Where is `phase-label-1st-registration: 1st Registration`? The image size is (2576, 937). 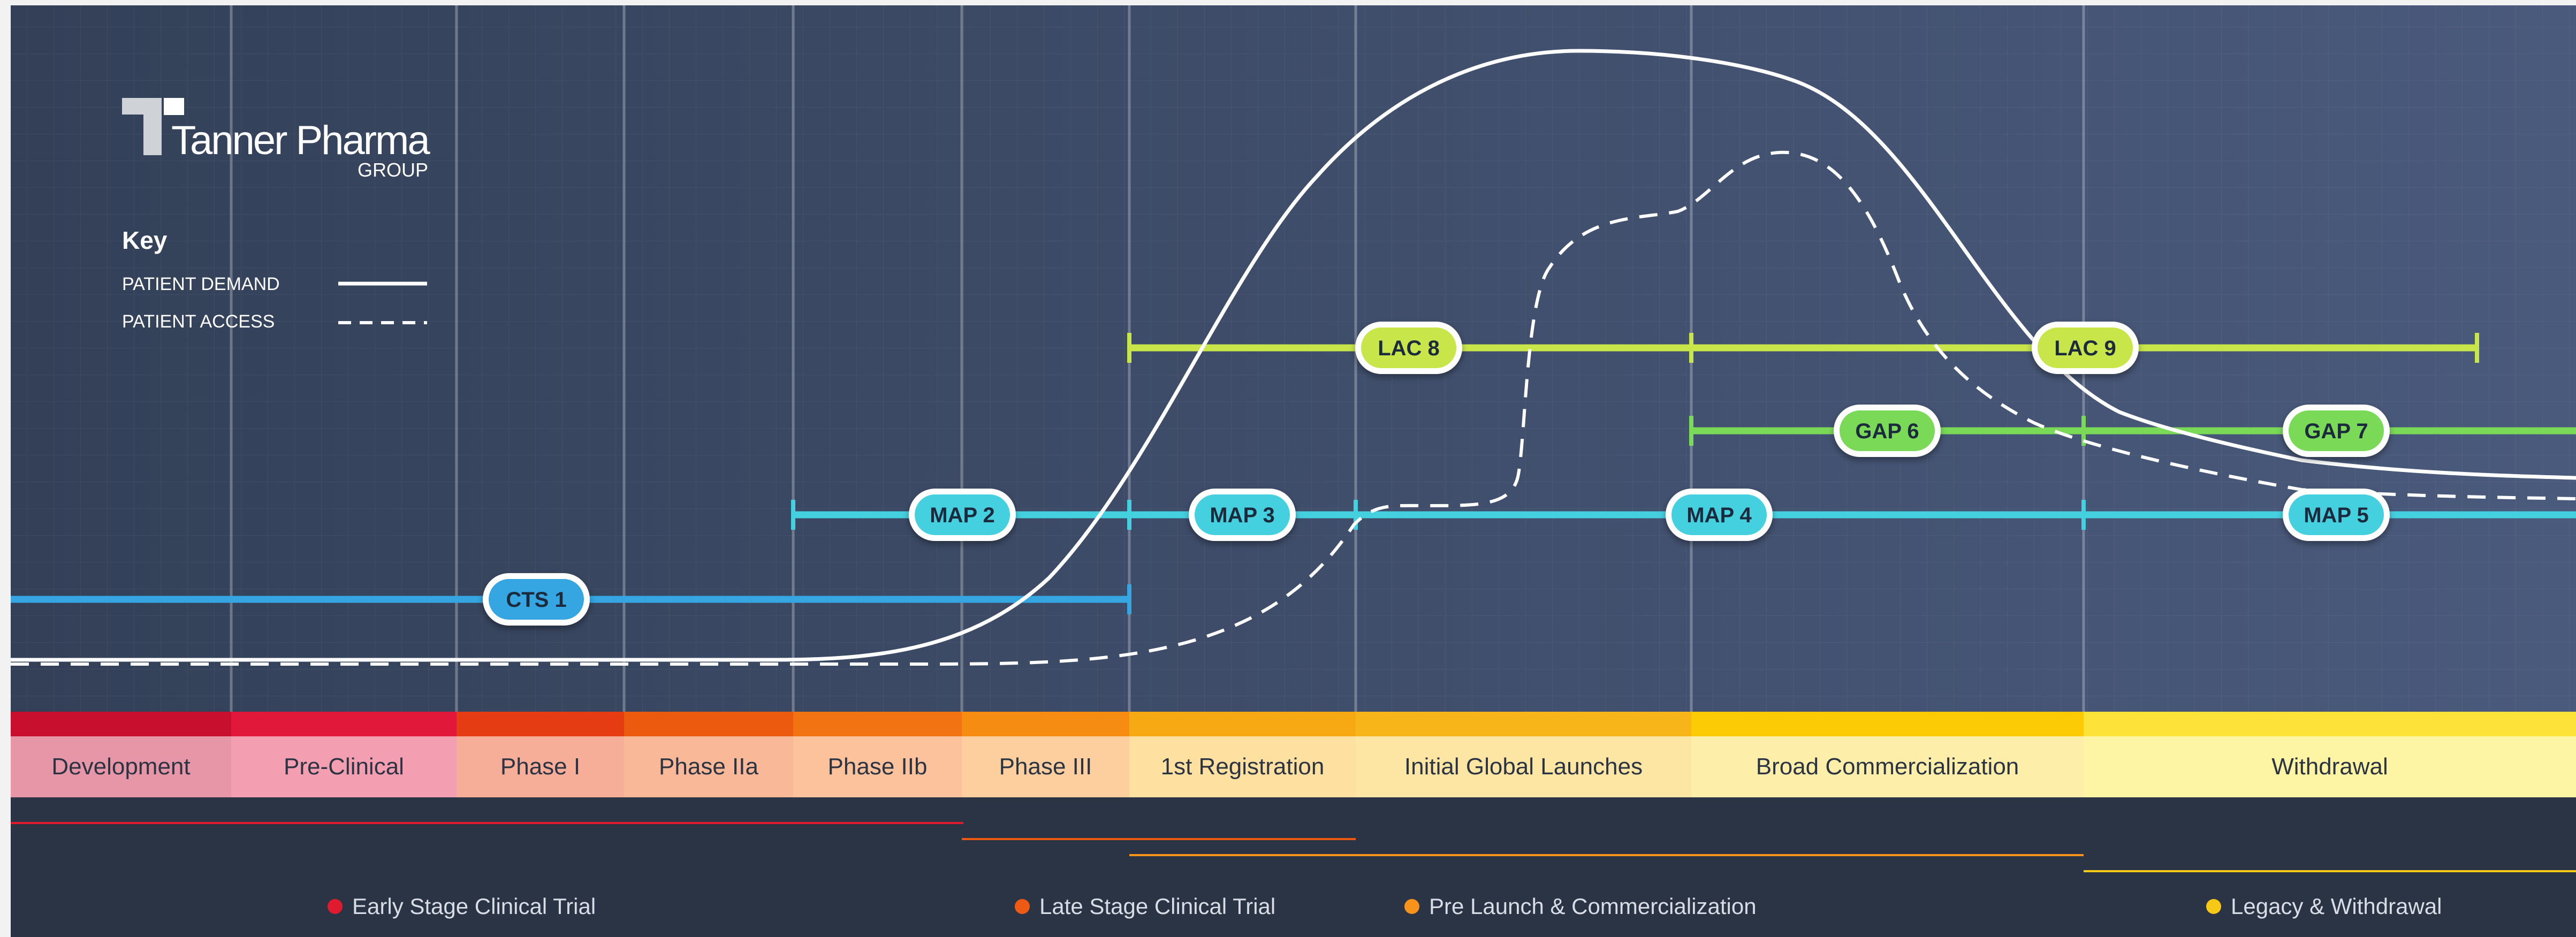
phase-label-1st-registration: 1st Registration is located at coordinates (1243, 766).